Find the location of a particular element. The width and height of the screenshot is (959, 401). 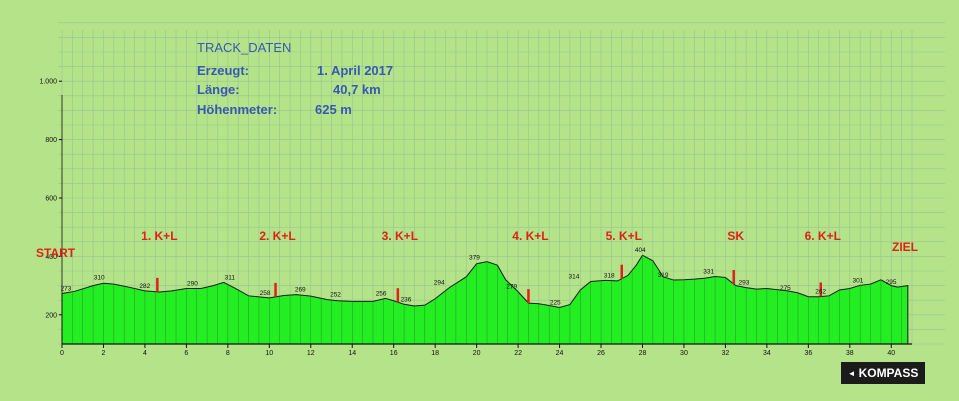

elevation-point-label: 311 is located at coordinates (230, 277).